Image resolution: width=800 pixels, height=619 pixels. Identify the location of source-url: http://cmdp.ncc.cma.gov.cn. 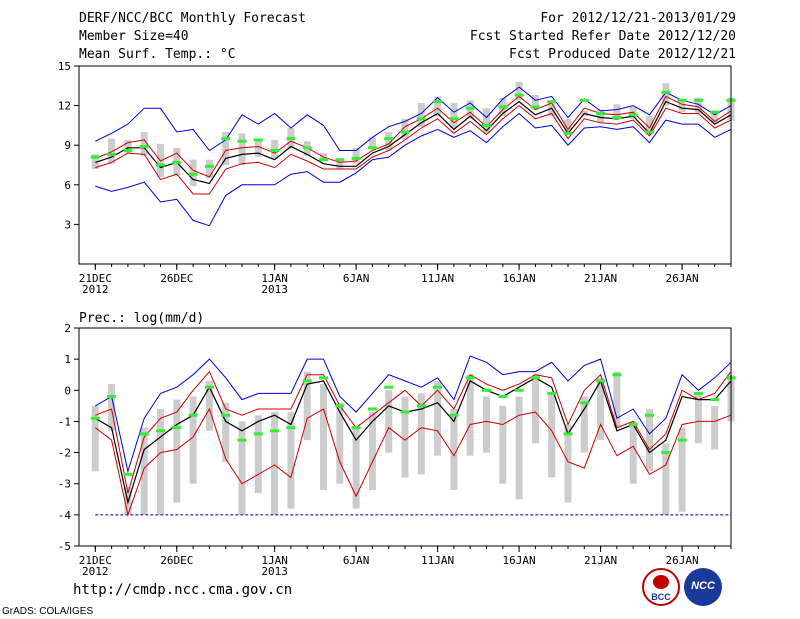
(183, 590).